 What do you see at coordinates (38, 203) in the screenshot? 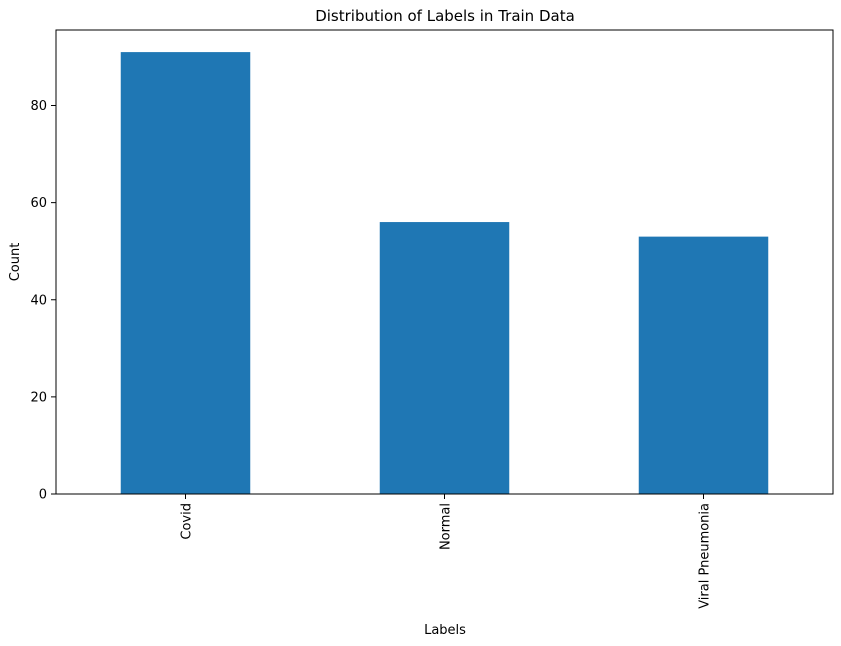
I see `y-tick-label: 60` at bounding box center [38, 203].